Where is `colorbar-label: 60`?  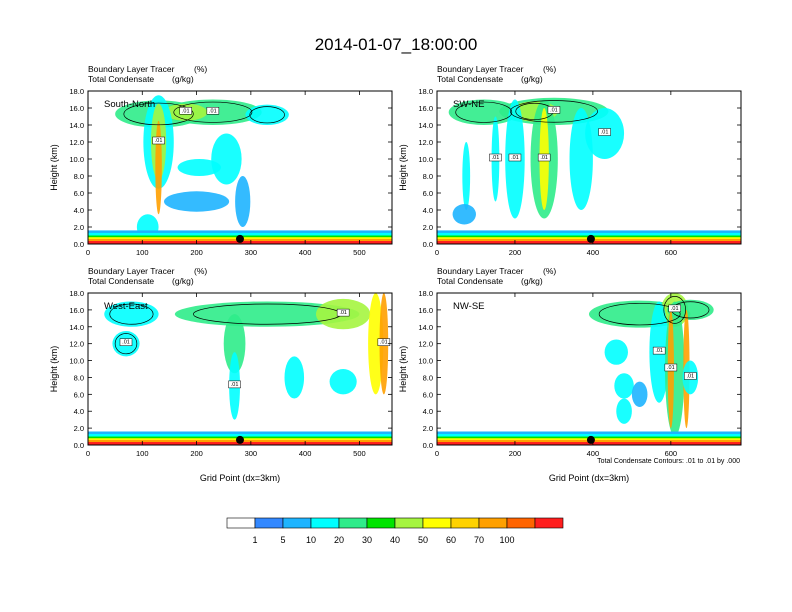
colorbar-label: 60 is located at coordinates (451, 540).